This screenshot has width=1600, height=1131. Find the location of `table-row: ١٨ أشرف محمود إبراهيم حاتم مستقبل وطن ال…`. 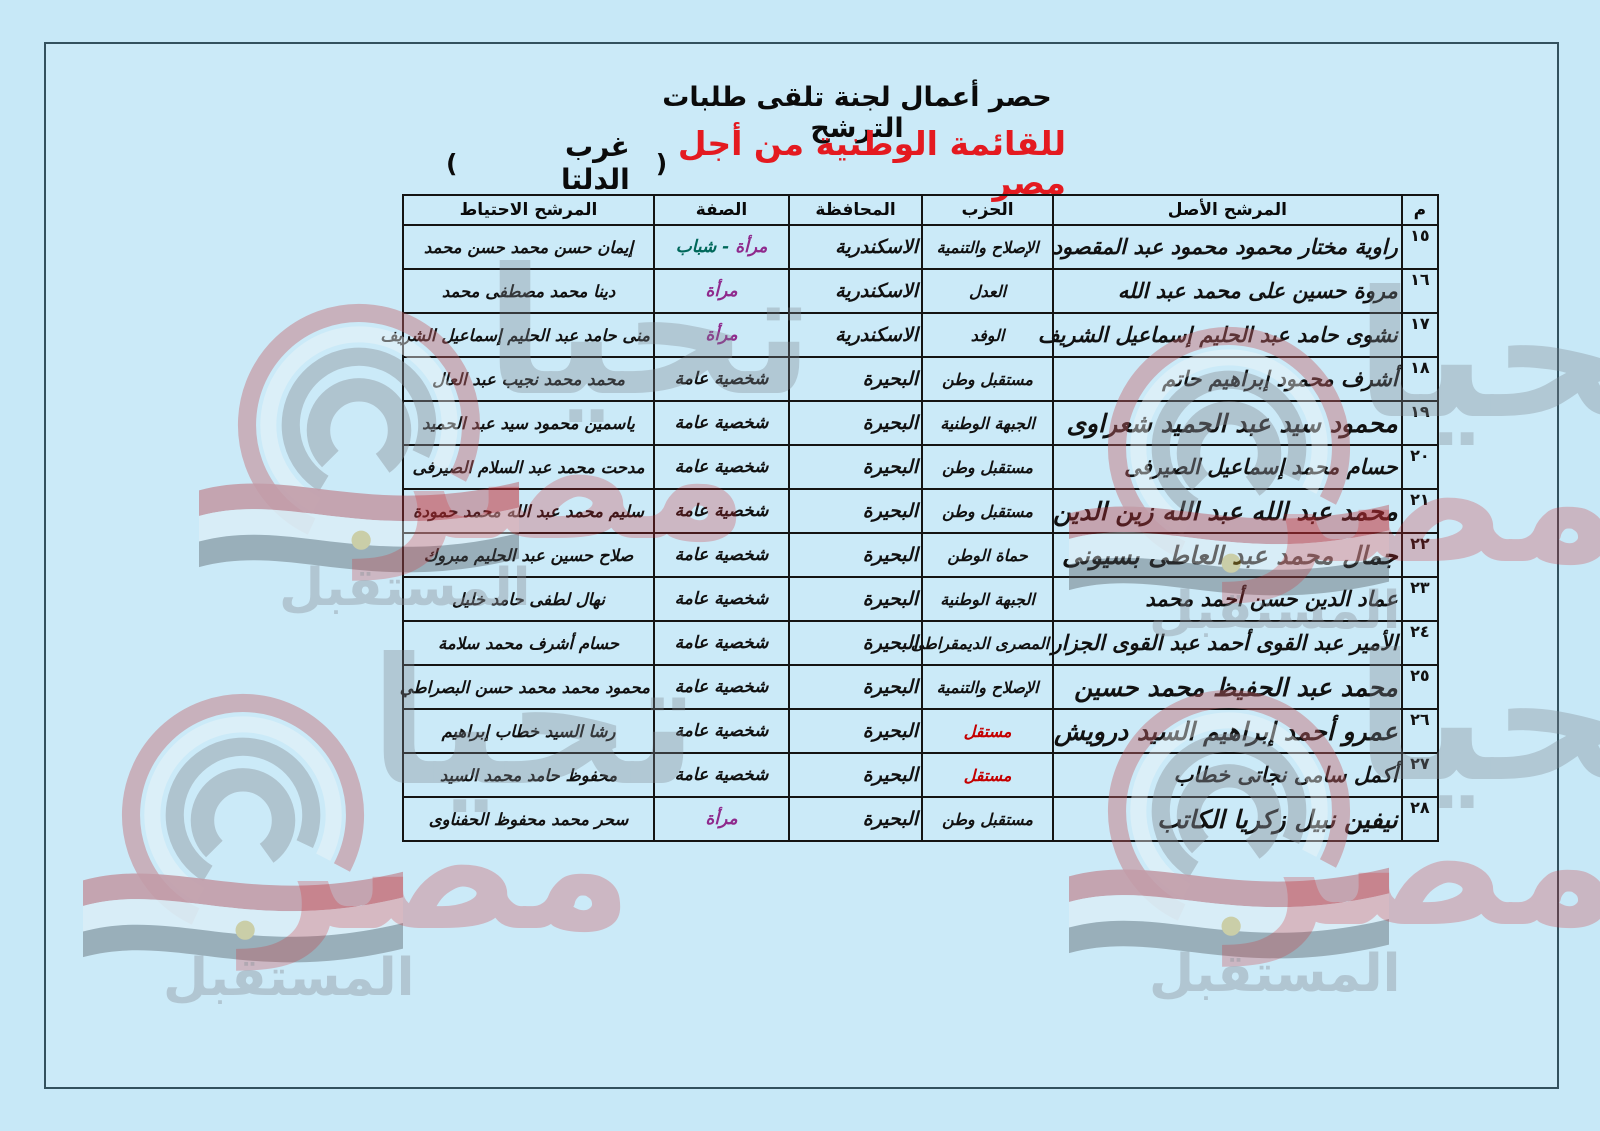

table-row: ١٨ أشرف محمود إبراهيم حاتم مستقبل وطن ال… is located at coordinates (921, 379).